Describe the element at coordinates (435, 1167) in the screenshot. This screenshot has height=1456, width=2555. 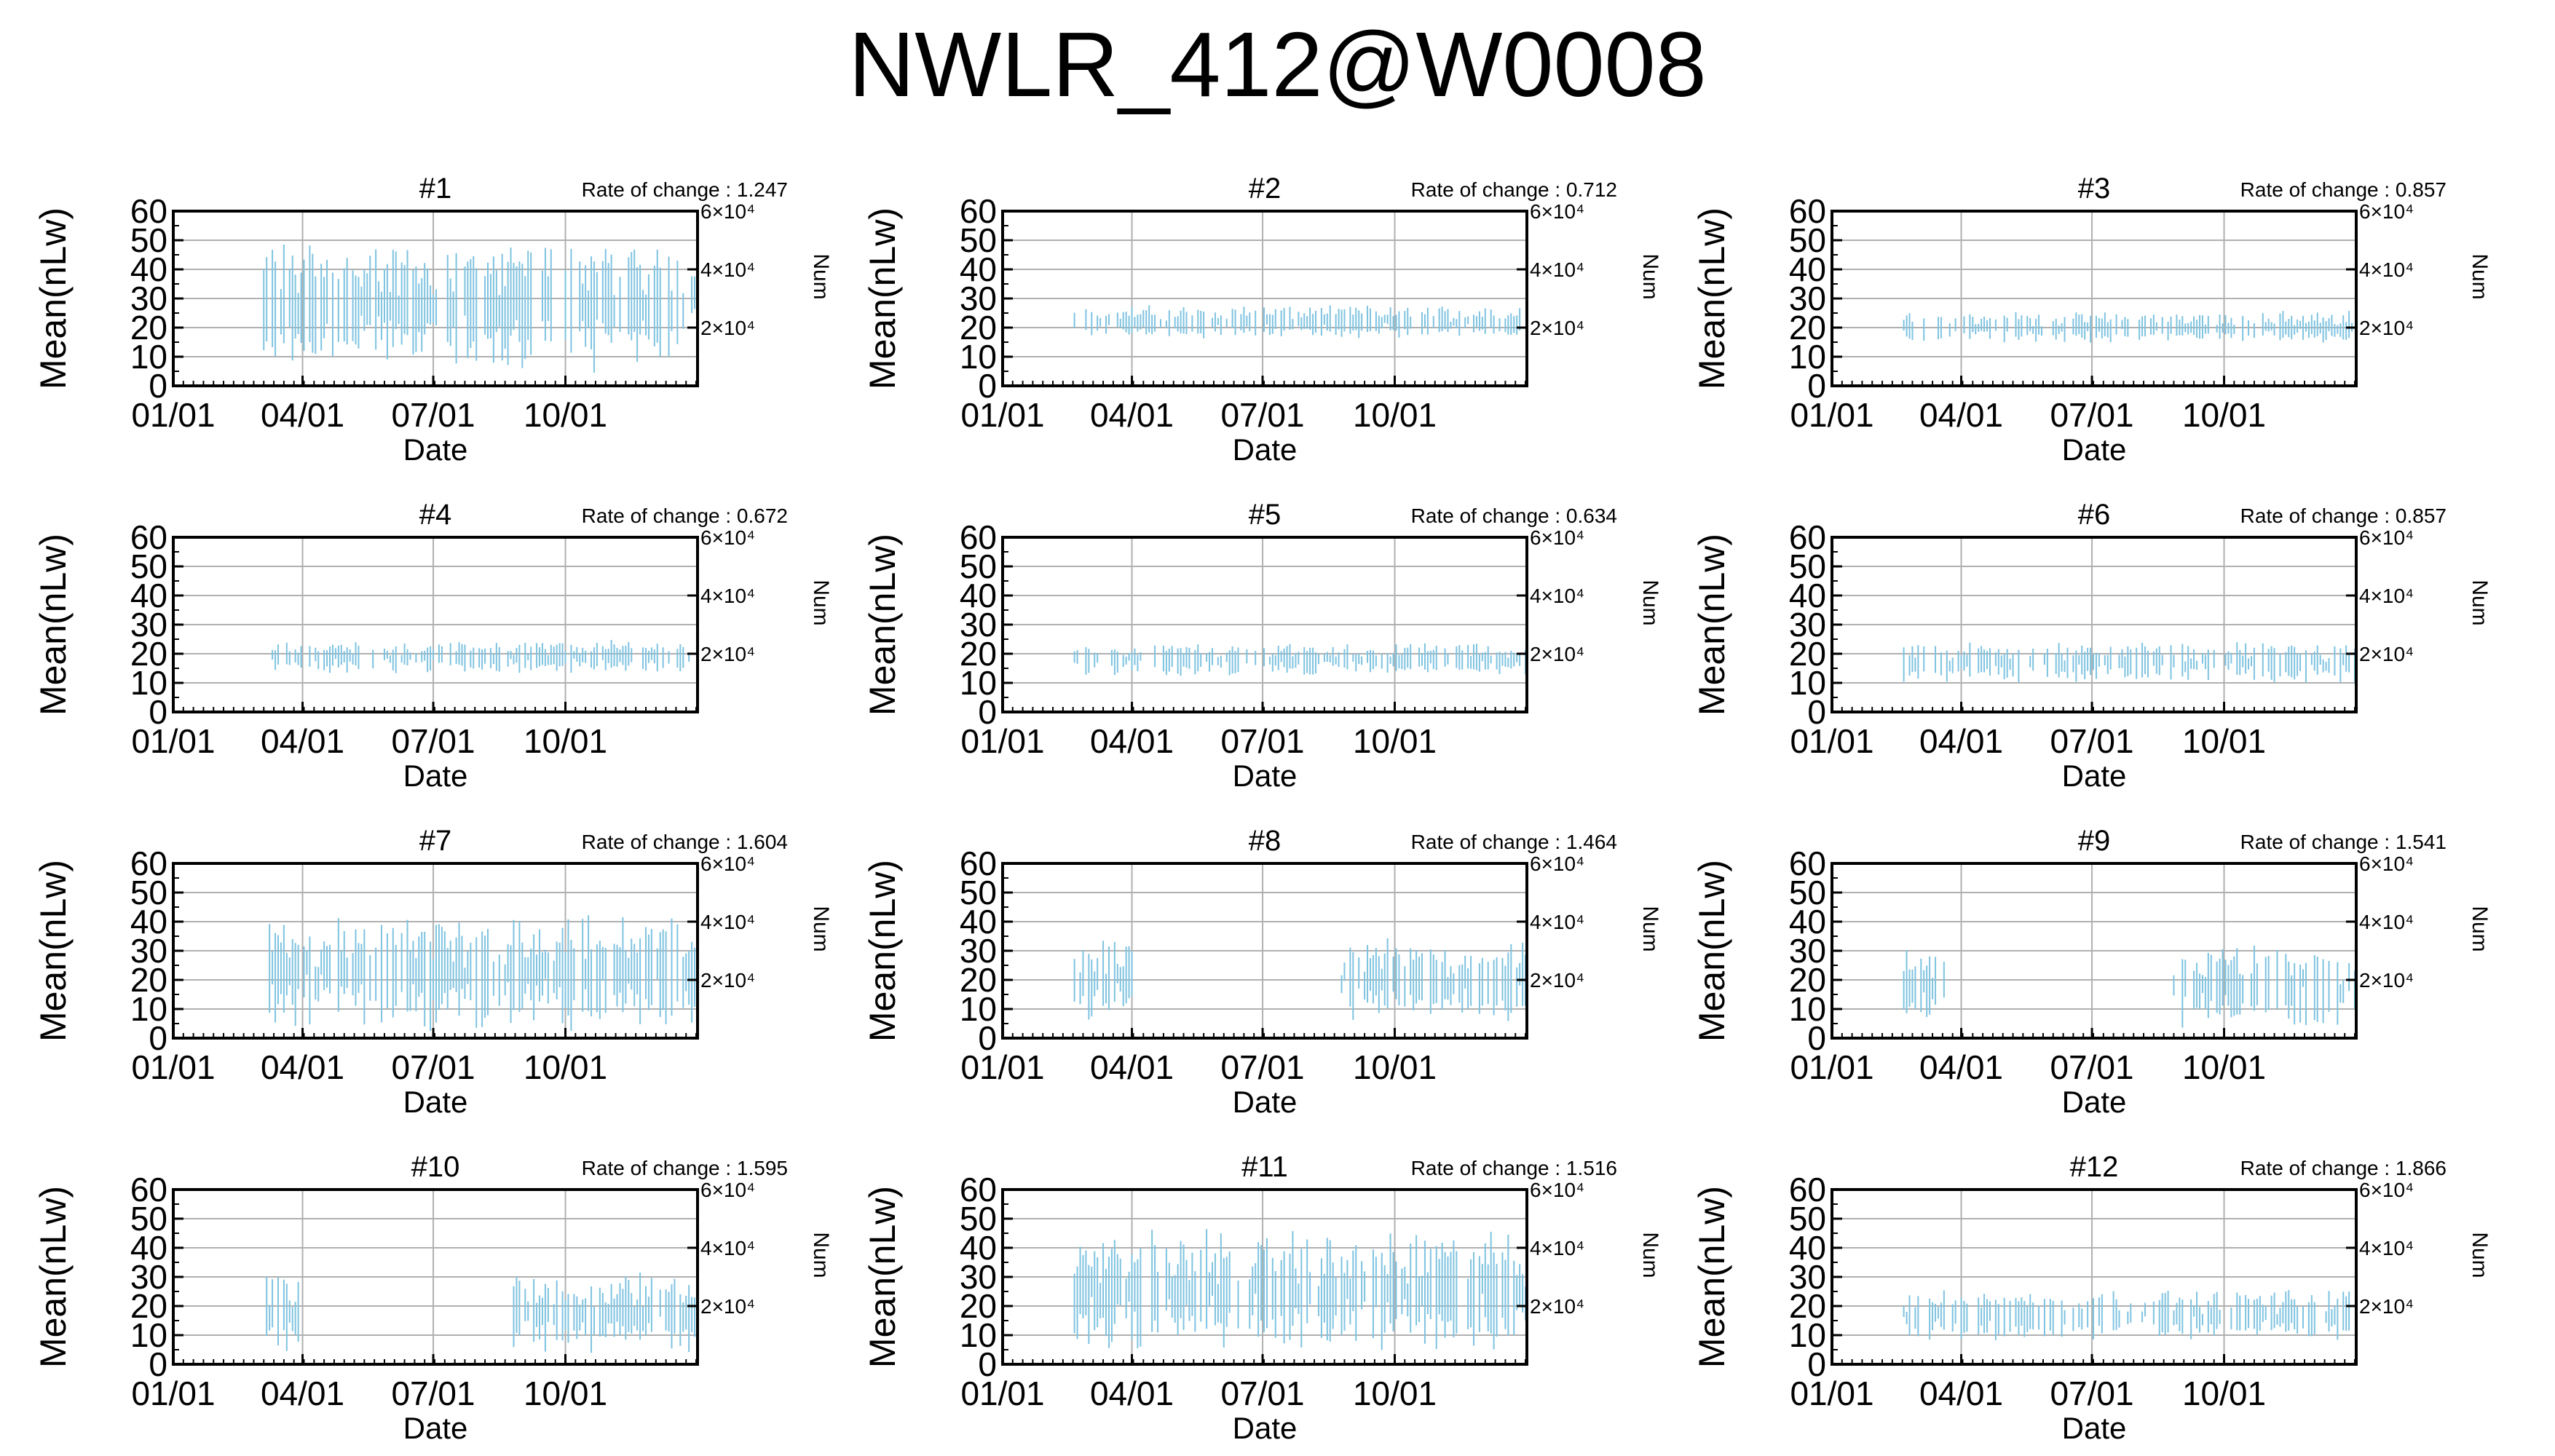
I see `subplot-title: #10` at that location.